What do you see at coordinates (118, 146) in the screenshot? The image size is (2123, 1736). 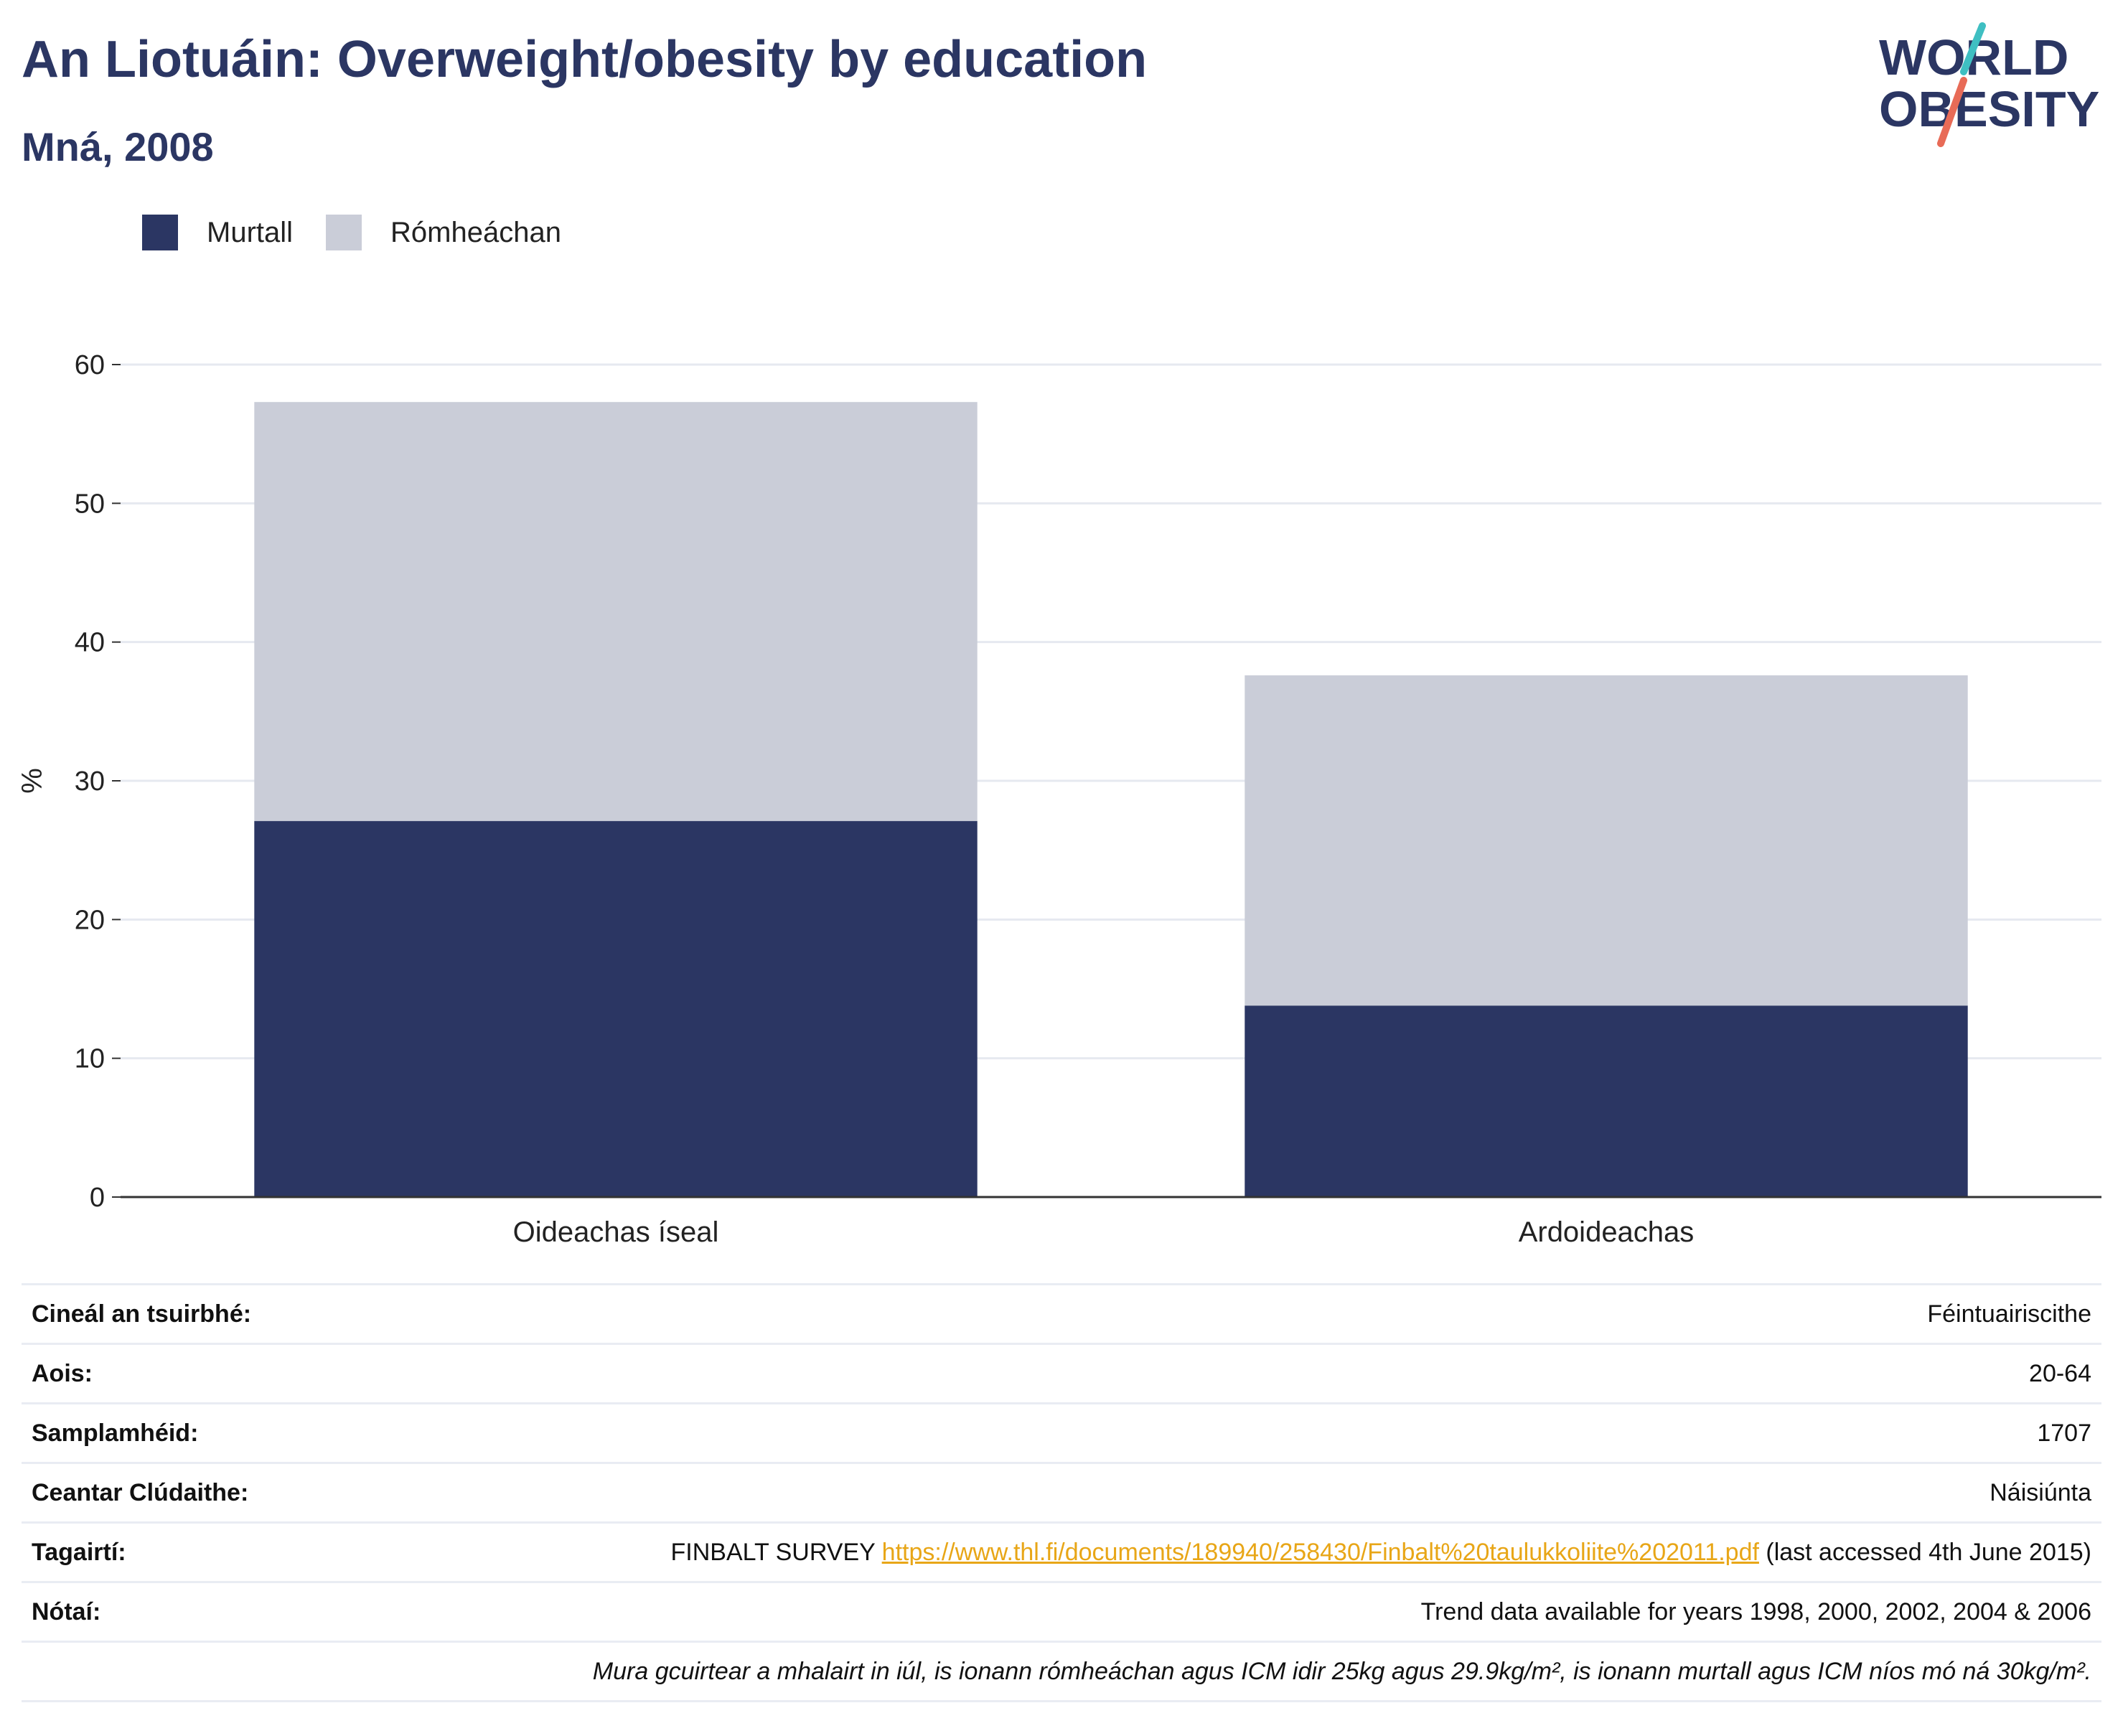 I see `chart-subtitle: Mná, 2008` at bounding box center [118, 146].